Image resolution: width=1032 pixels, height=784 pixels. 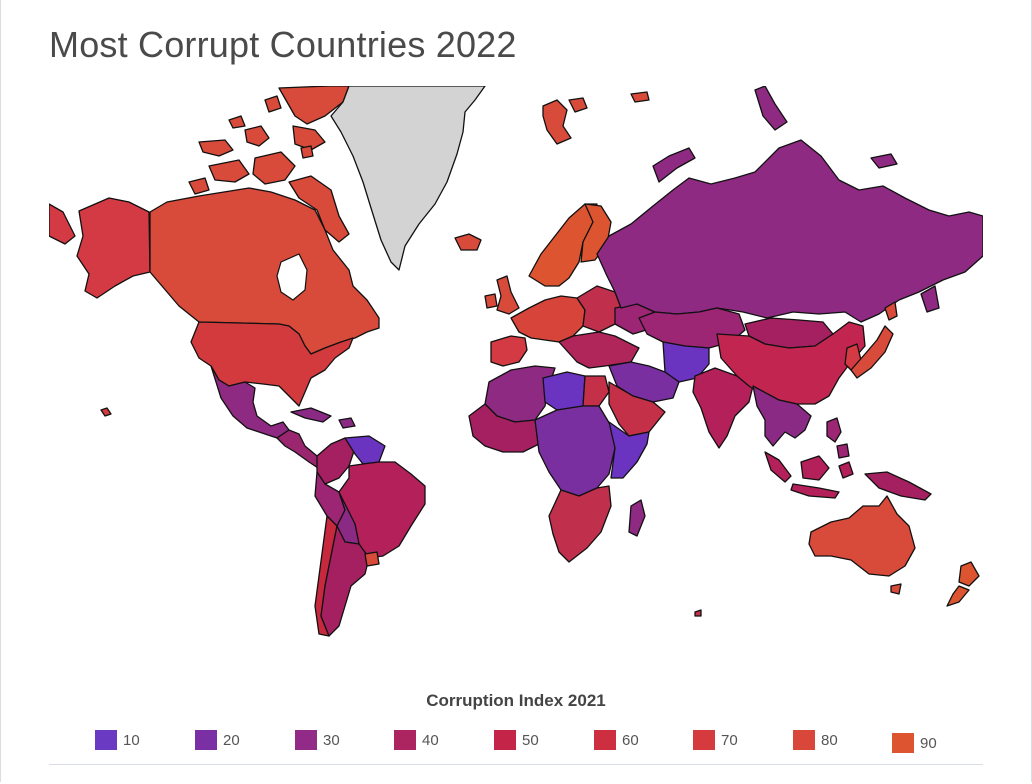 What do you see at coordinates (269, 164) in the screenshot?
I see `canada-arctic-islands` at bounding box center [269, 164].